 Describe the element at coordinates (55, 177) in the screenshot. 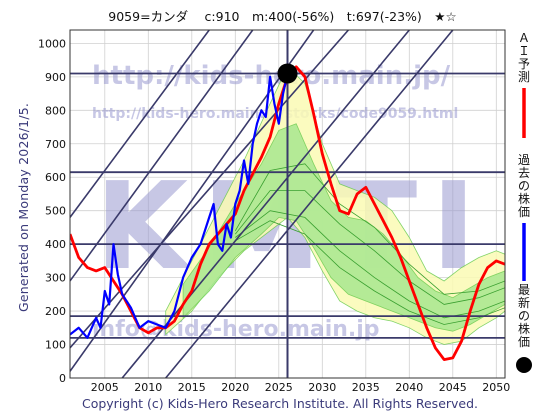

I see `y-tick-label: 600` at that location.